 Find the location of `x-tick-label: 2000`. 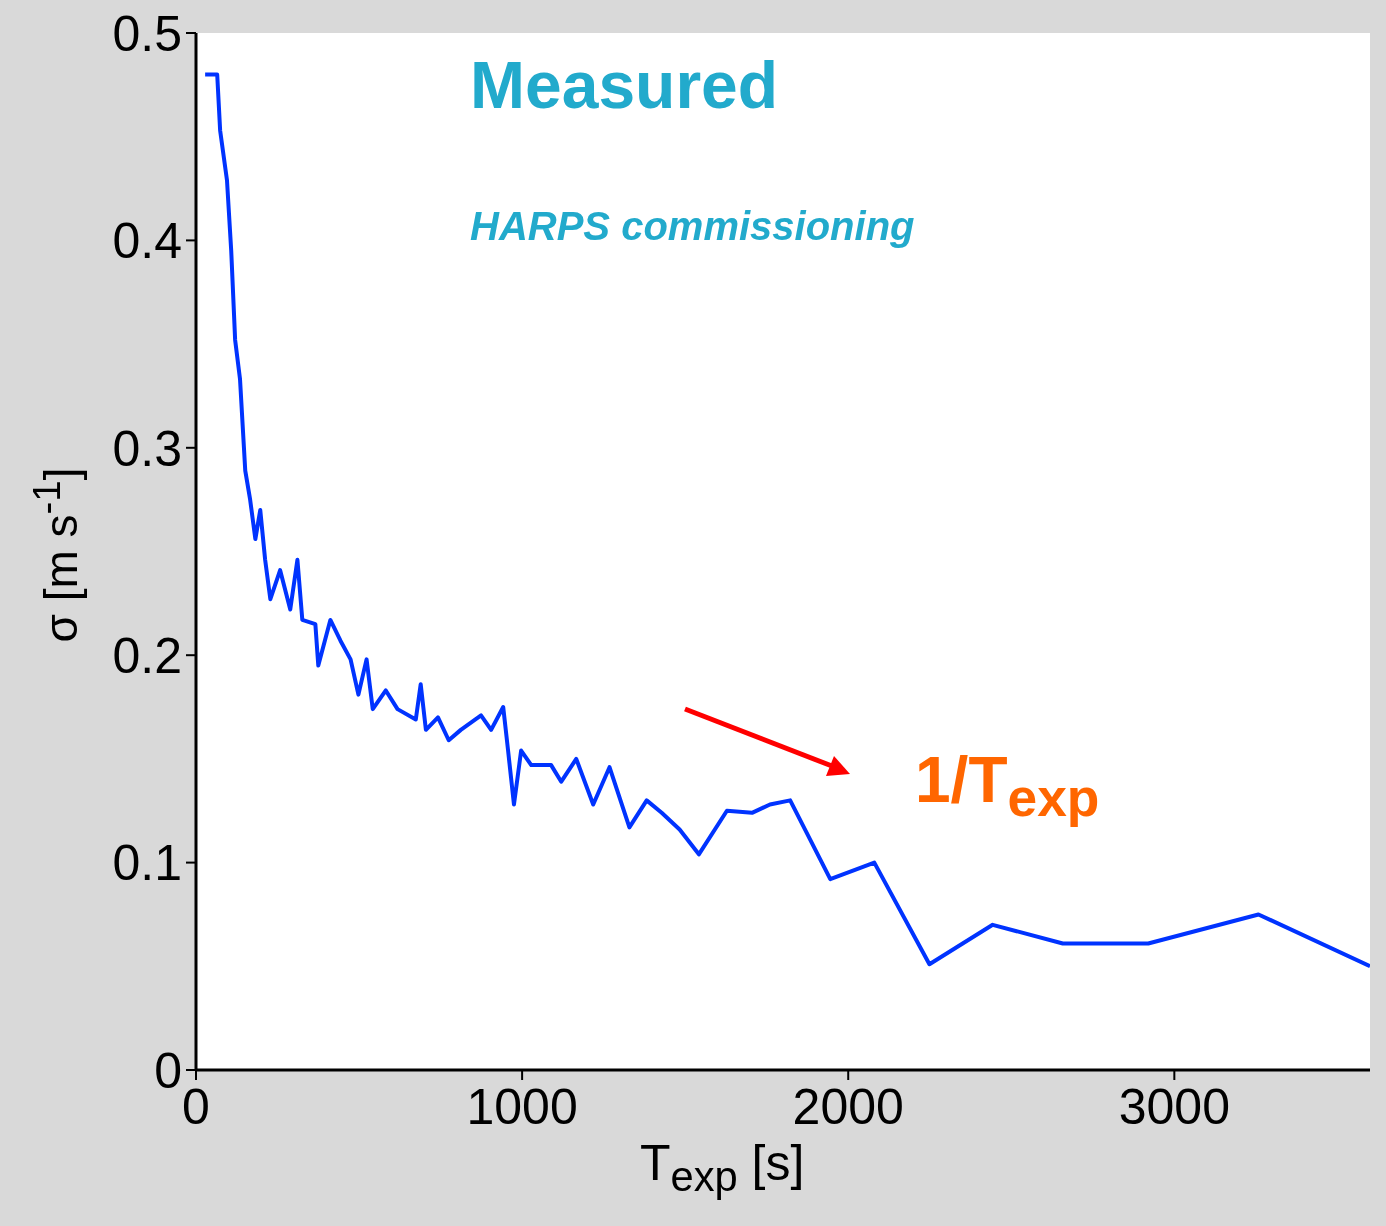

x-tick-label: 2000 is located at coordinates (848, 1106).